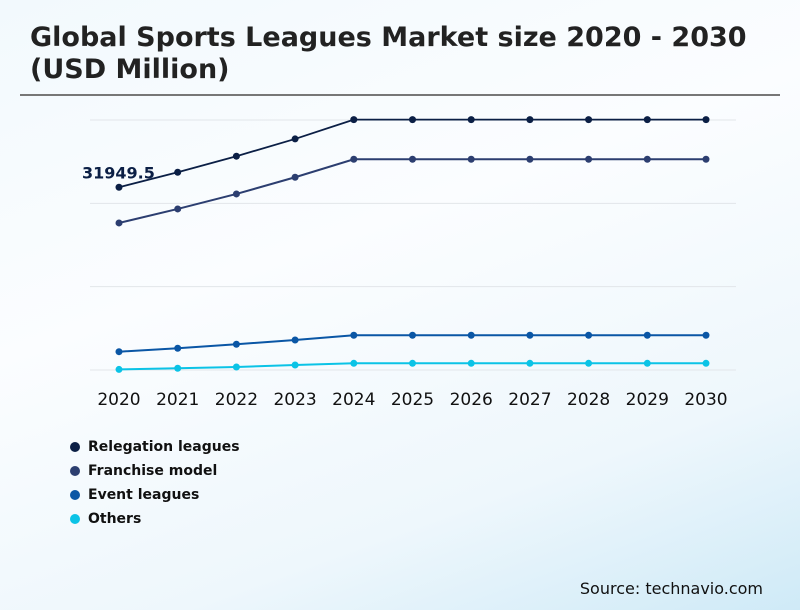 This screenshot has width=800, height=610. Describe the element at coordinates (118, 400) in the screenshot. I see `x-tick-label: 2020` at that location.